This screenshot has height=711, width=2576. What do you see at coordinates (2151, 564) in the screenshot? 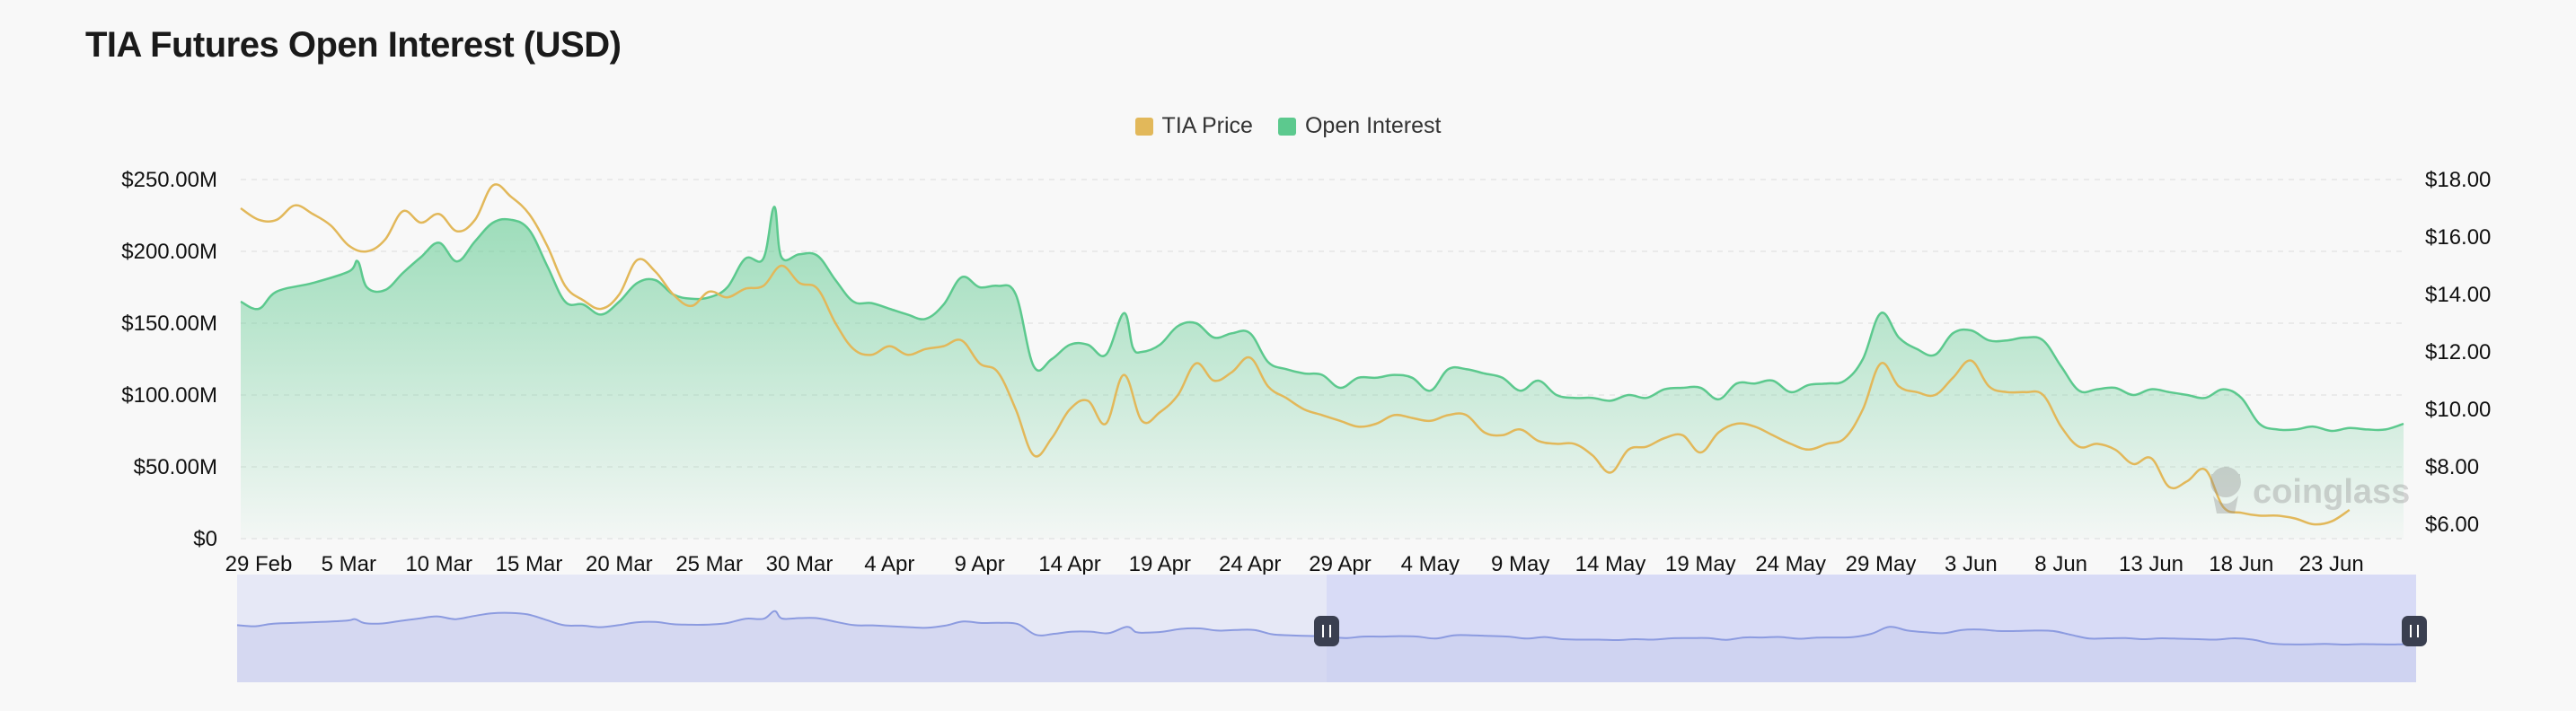
I see `x-tick-label: 13 Jun` at bounding box center [2151, 564].